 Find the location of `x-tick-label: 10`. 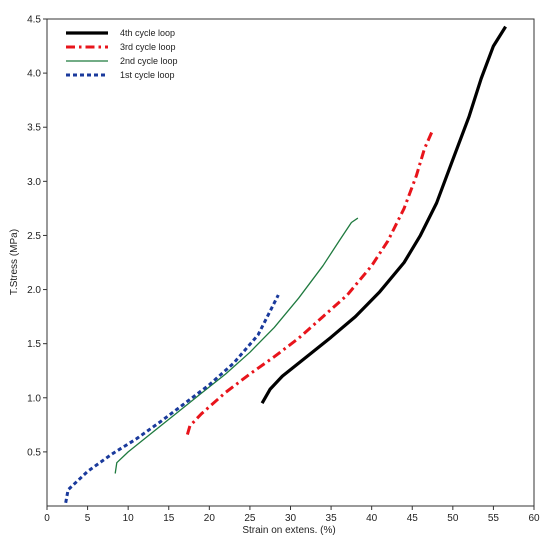

x-tick-label: 10 is located at coordinates (129, 518).